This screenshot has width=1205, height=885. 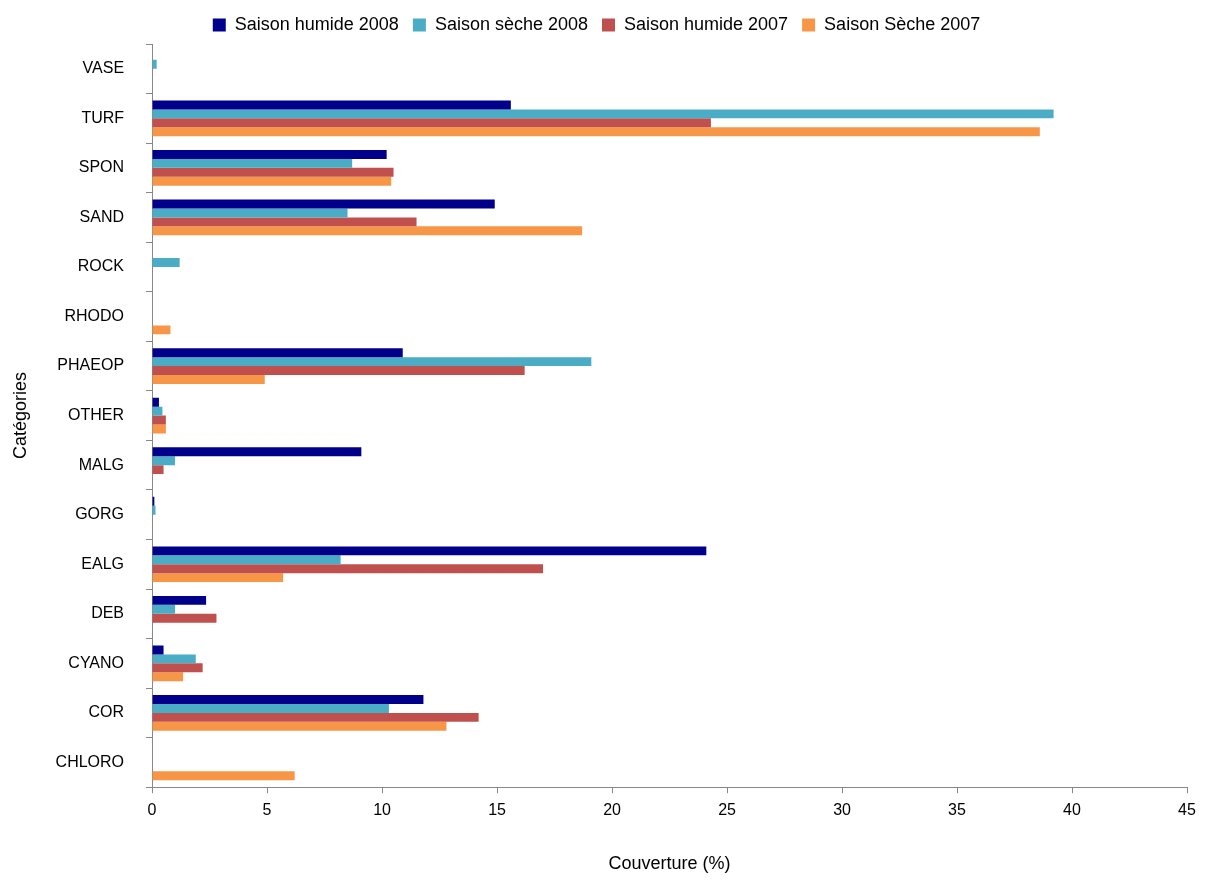 What do you see at coordinates (90, 761) in the screenshot?
I see `y-tick-label: CHLORO` at bounding box center [90, 761].